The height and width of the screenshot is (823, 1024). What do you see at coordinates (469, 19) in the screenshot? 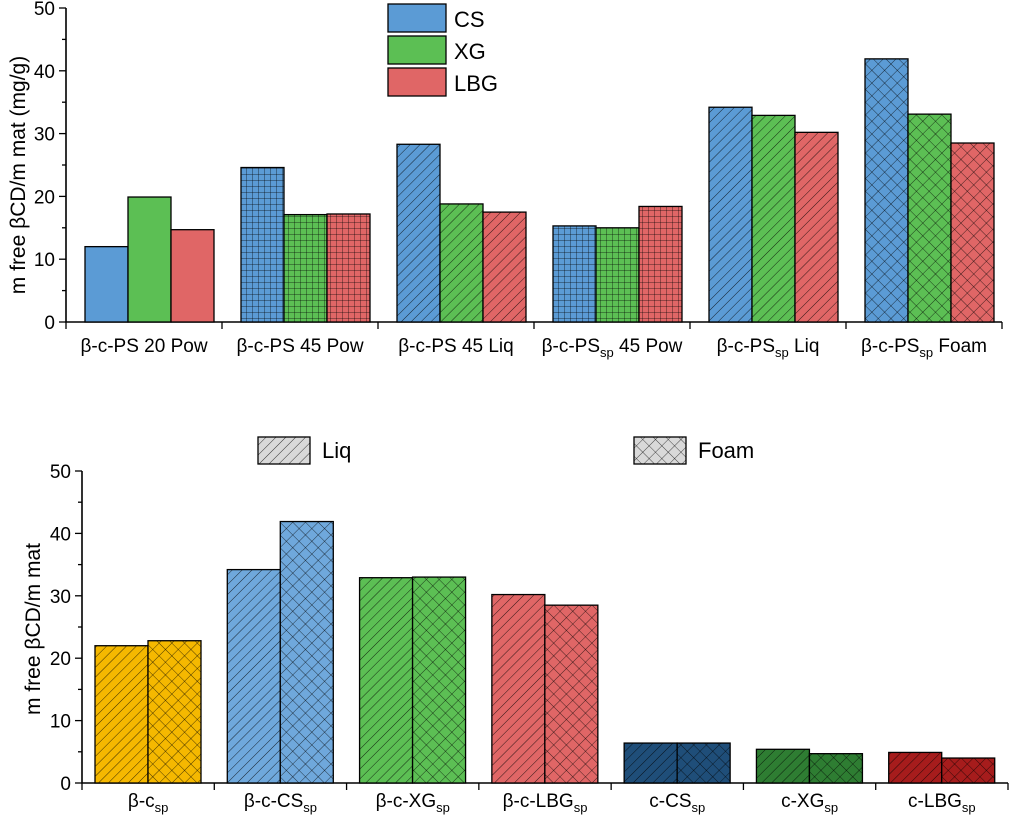
I see `legend-label-cs: CS` at bounding box center [469, 19].